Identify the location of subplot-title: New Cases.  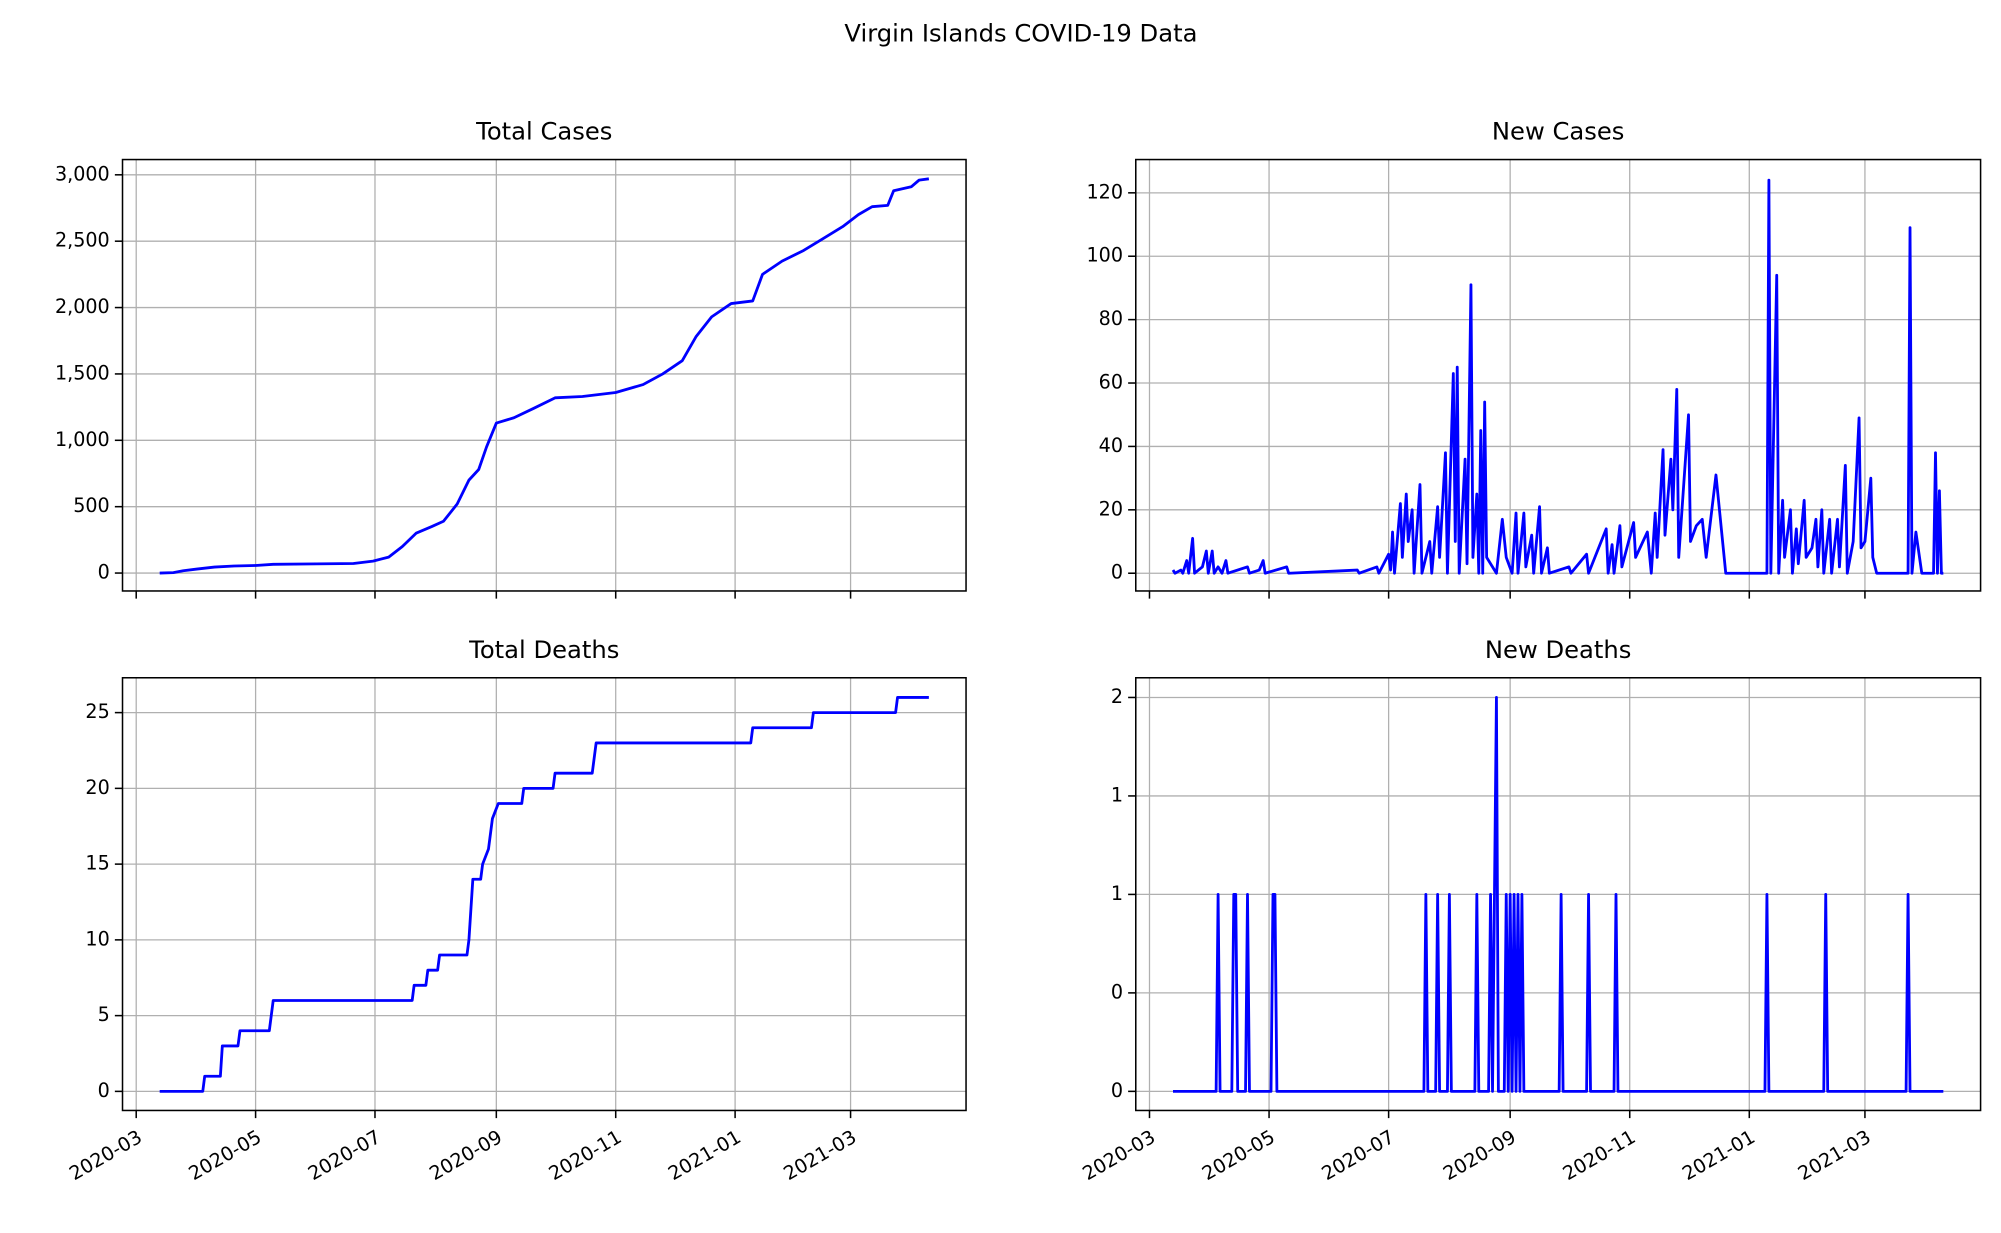
(1558, 131).